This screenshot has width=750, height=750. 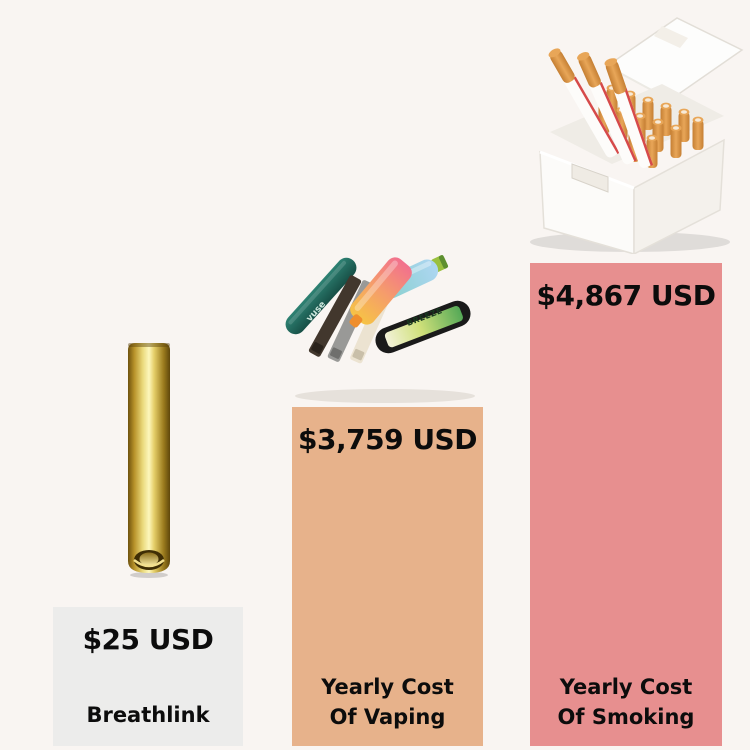 What do you see at coordinates (626, 702) in the screenshot?
I see `category-label-smoking: Yearly Cost Of Smoking` at bounding box center [626, 702].